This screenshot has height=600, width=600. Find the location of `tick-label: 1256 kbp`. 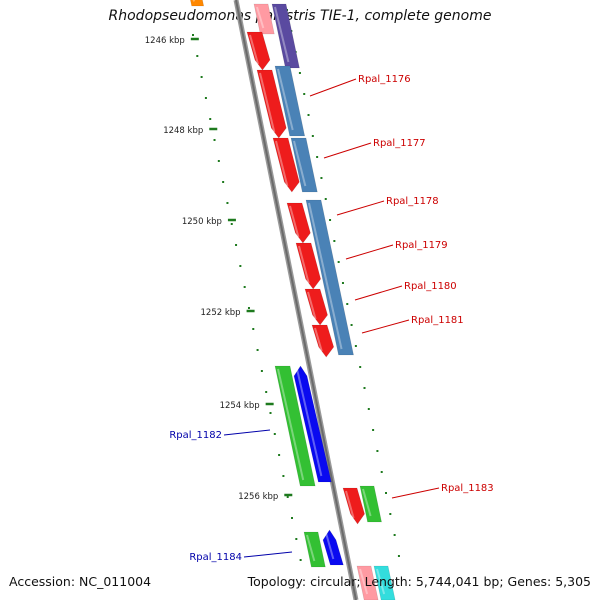

tick-label: 1256 kbp is located at coordinates (258, 497).